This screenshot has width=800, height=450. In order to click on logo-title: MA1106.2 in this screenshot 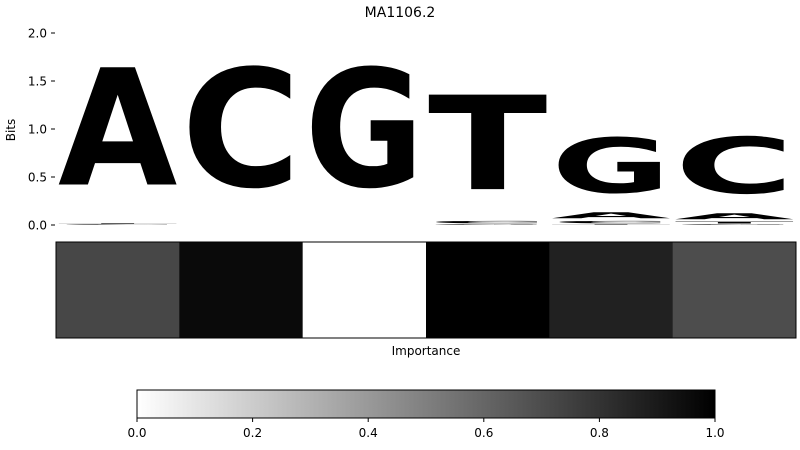, I will do `click(400, 13)`.